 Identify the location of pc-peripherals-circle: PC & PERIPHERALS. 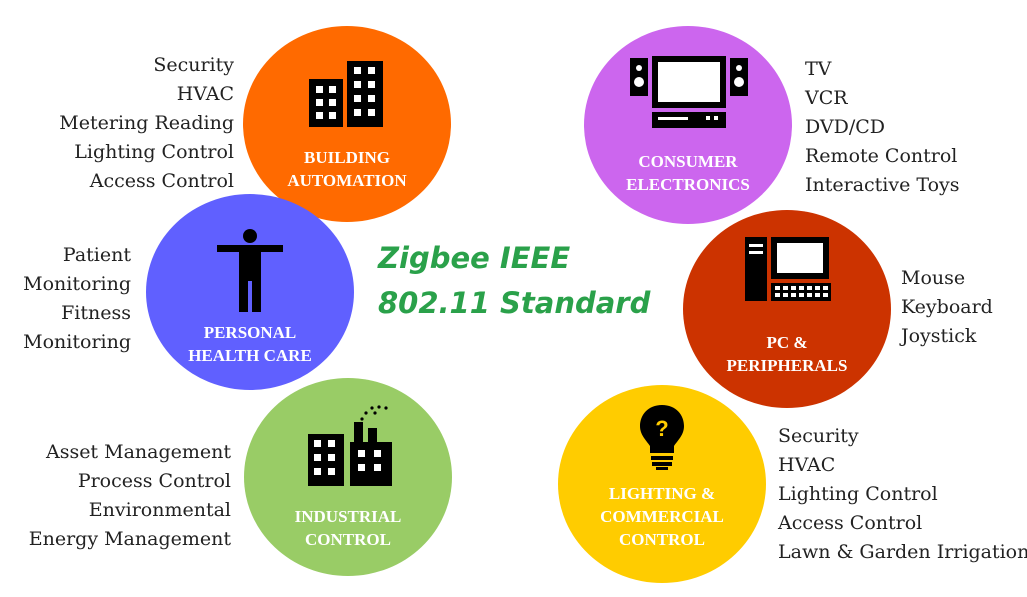
(787, 309).